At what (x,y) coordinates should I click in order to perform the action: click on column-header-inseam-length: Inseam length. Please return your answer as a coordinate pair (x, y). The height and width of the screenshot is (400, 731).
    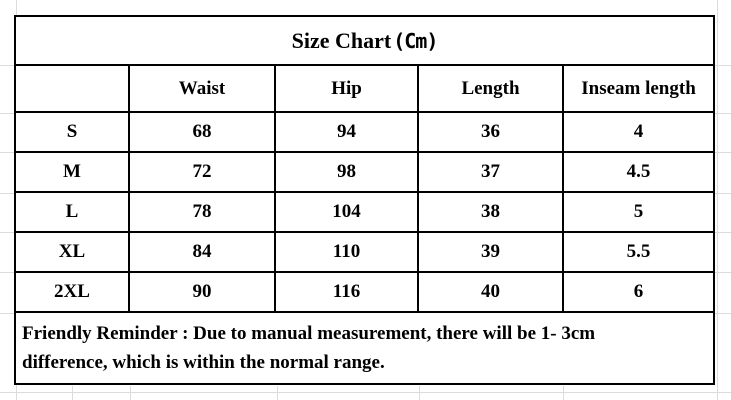
    Looking at the image, I should click on (638, 88).